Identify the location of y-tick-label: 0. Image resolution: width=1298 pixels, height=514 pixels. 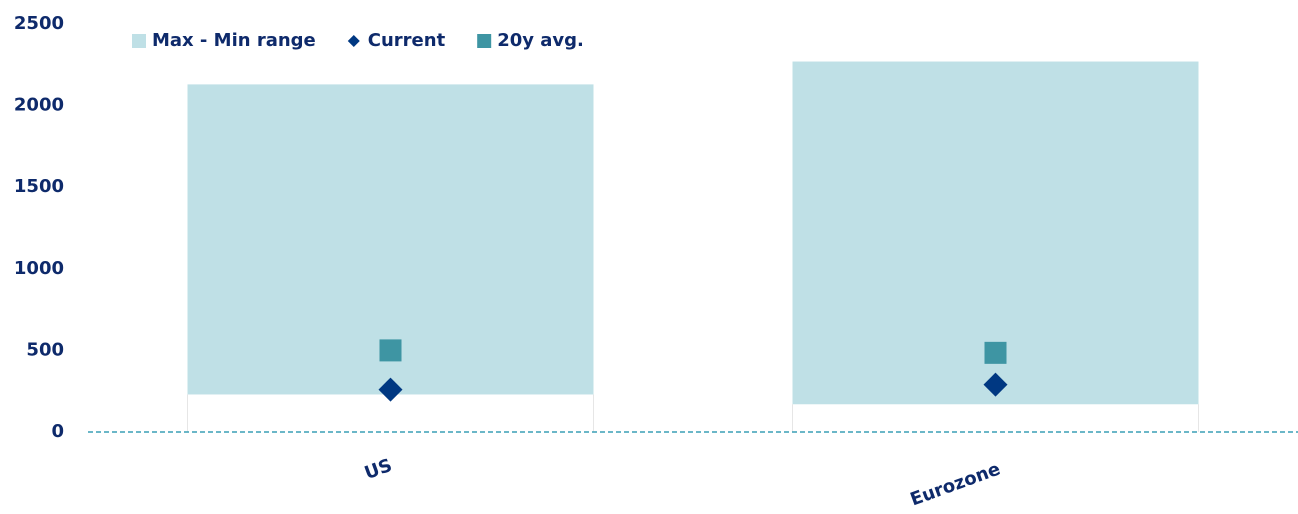
(57, 431).